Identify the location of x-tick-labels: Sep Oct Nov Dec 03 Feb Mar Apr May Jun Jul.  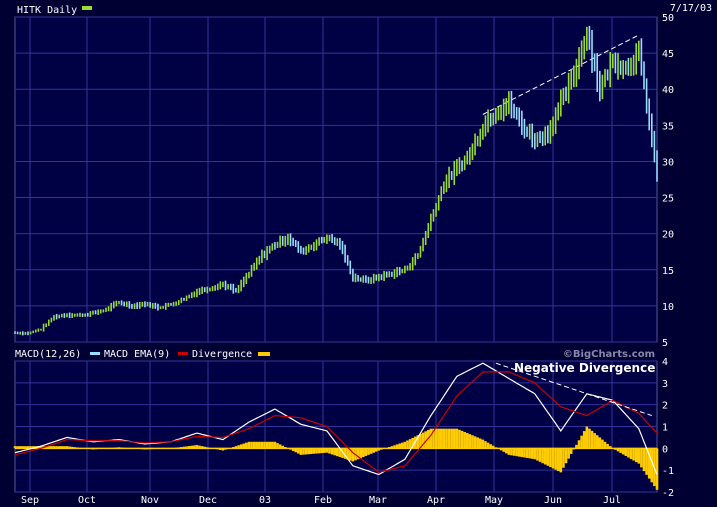
(321, 500).